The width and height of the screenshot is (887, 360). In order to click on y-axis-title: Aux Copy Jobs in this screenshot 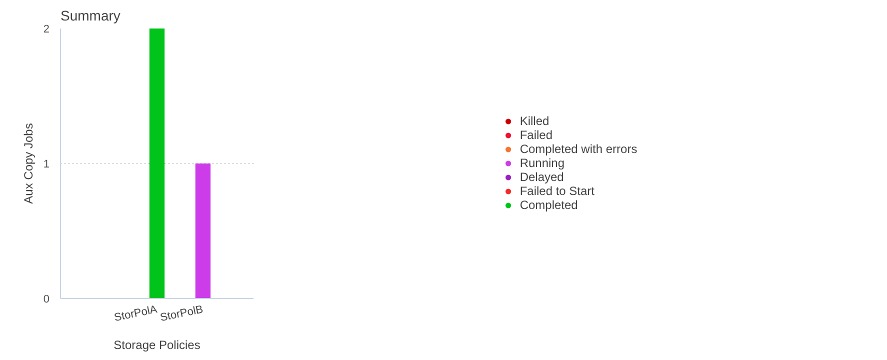, I will do `click(28, 163)`.